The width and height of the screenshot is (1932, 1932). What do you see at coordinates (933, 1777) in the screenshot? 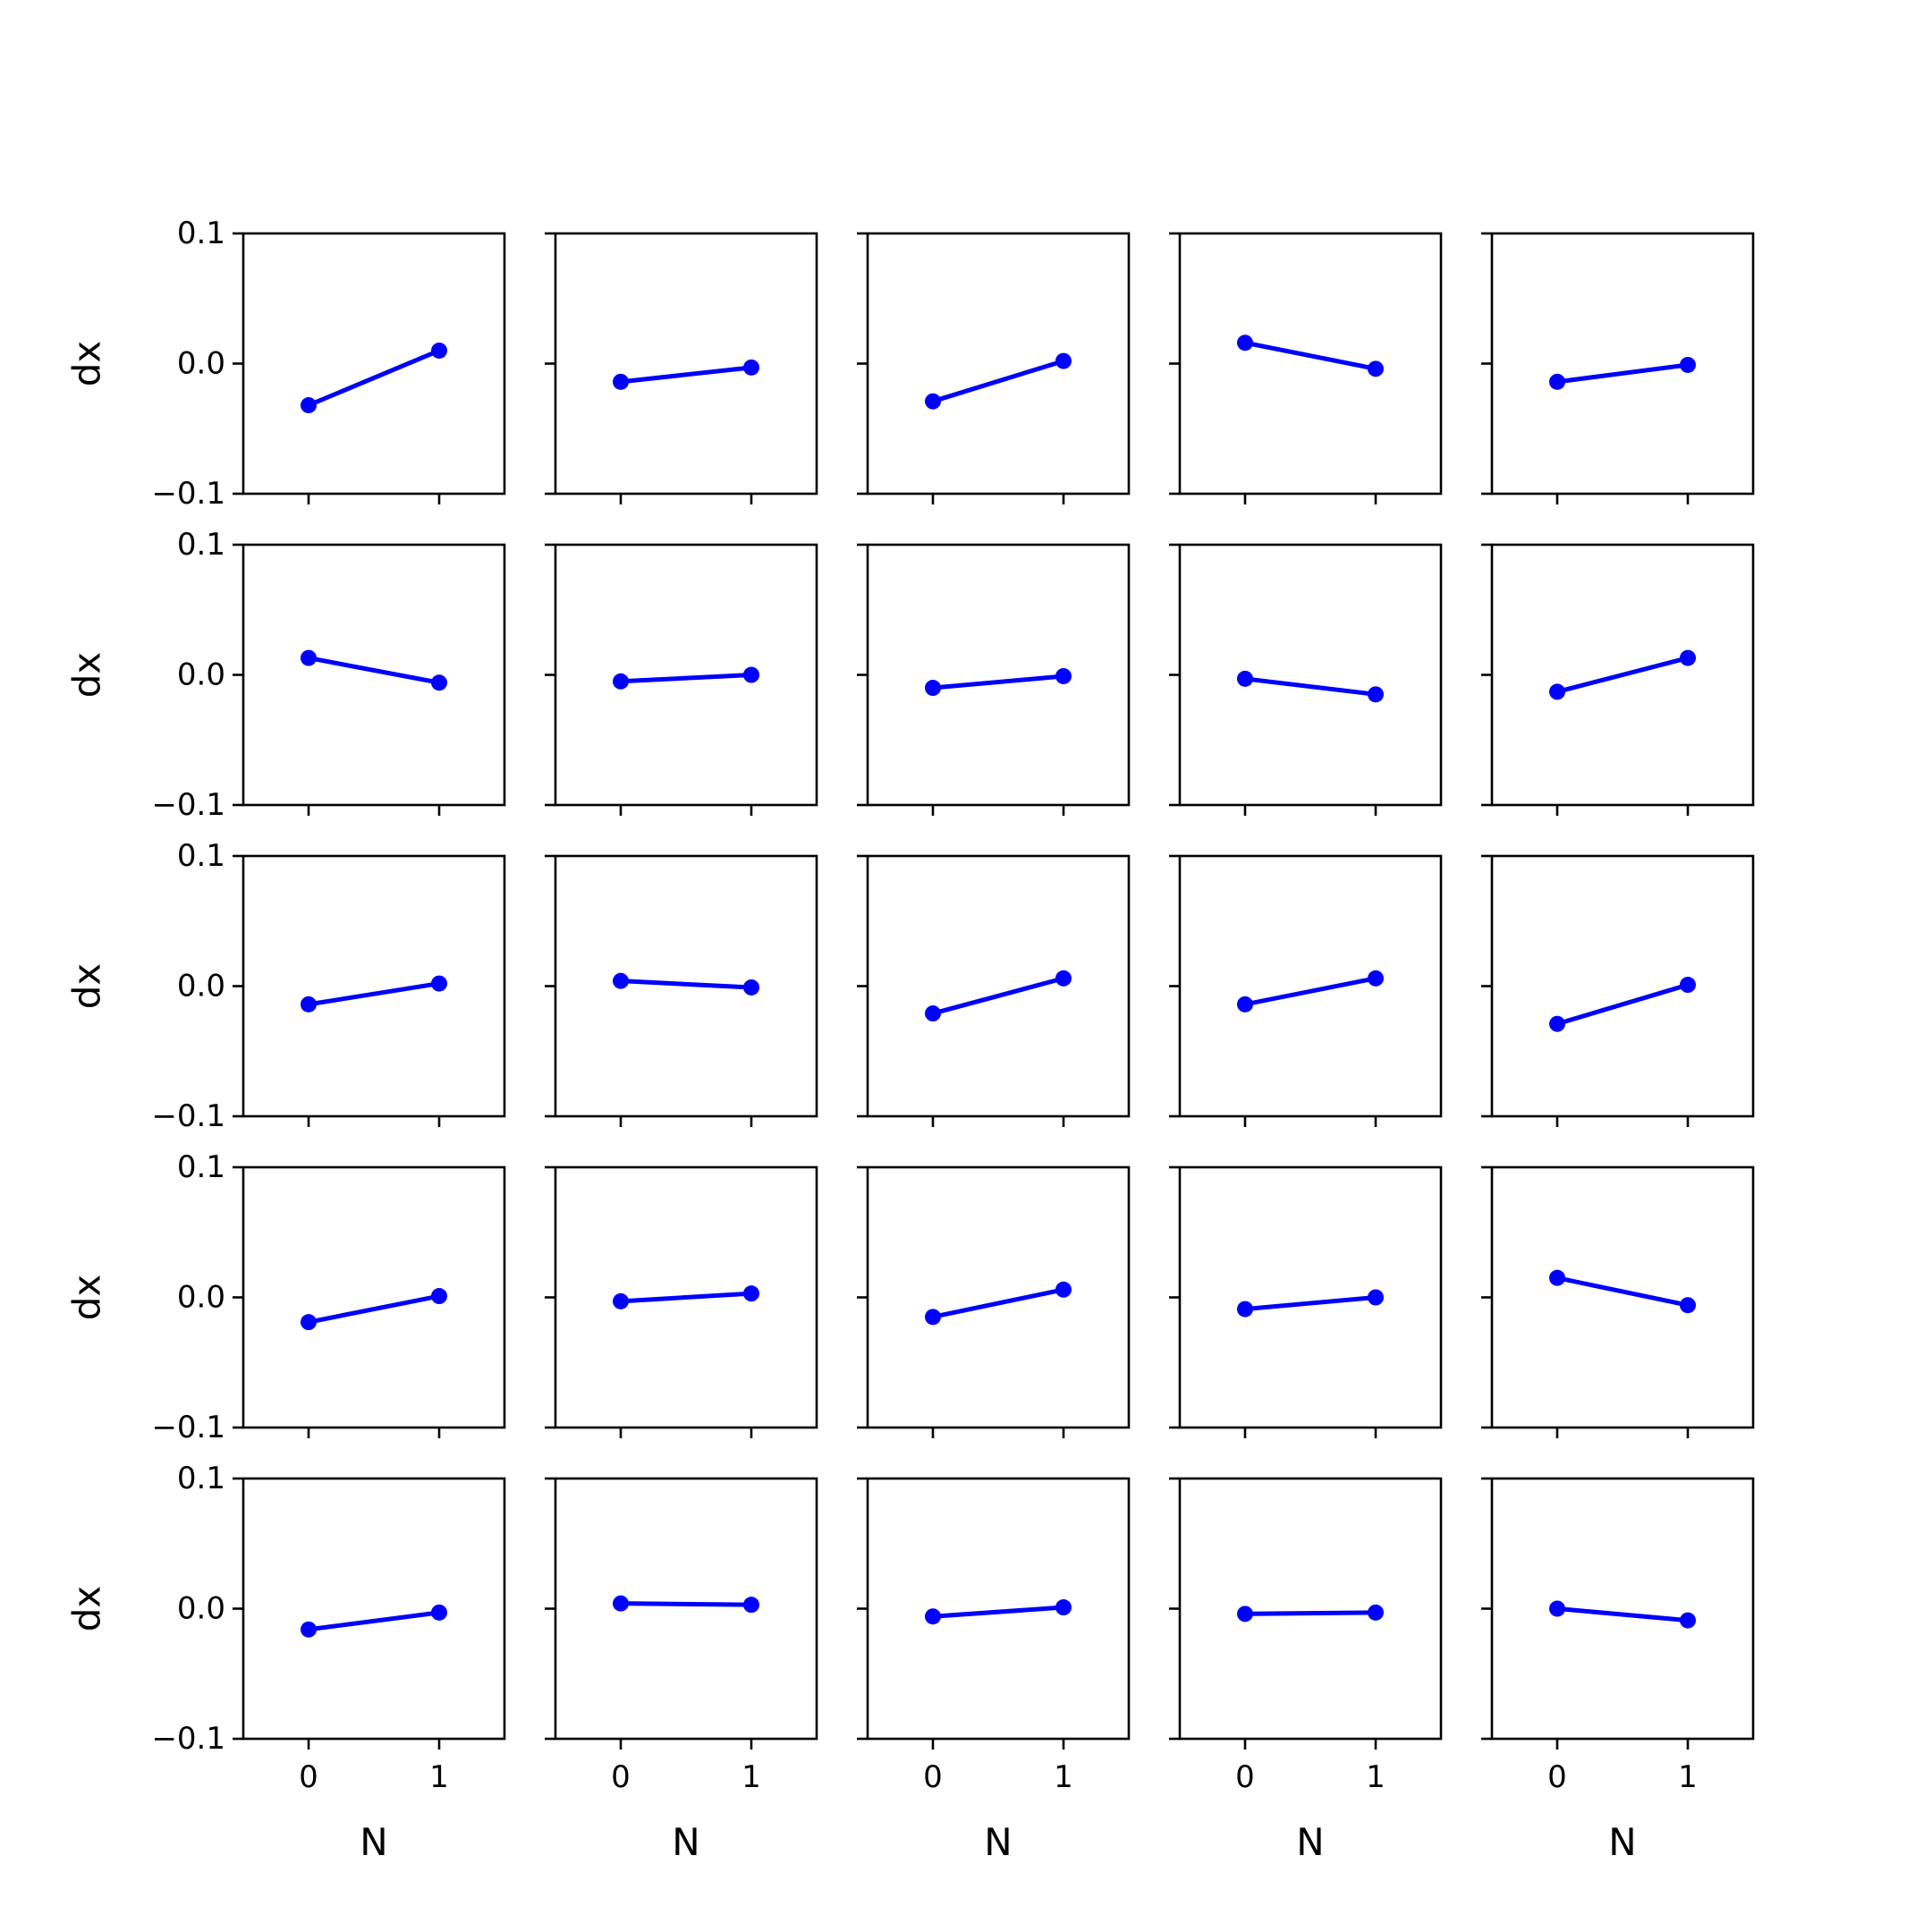
I see `x-tick-label: 0` at bounding box center [933, 1777].